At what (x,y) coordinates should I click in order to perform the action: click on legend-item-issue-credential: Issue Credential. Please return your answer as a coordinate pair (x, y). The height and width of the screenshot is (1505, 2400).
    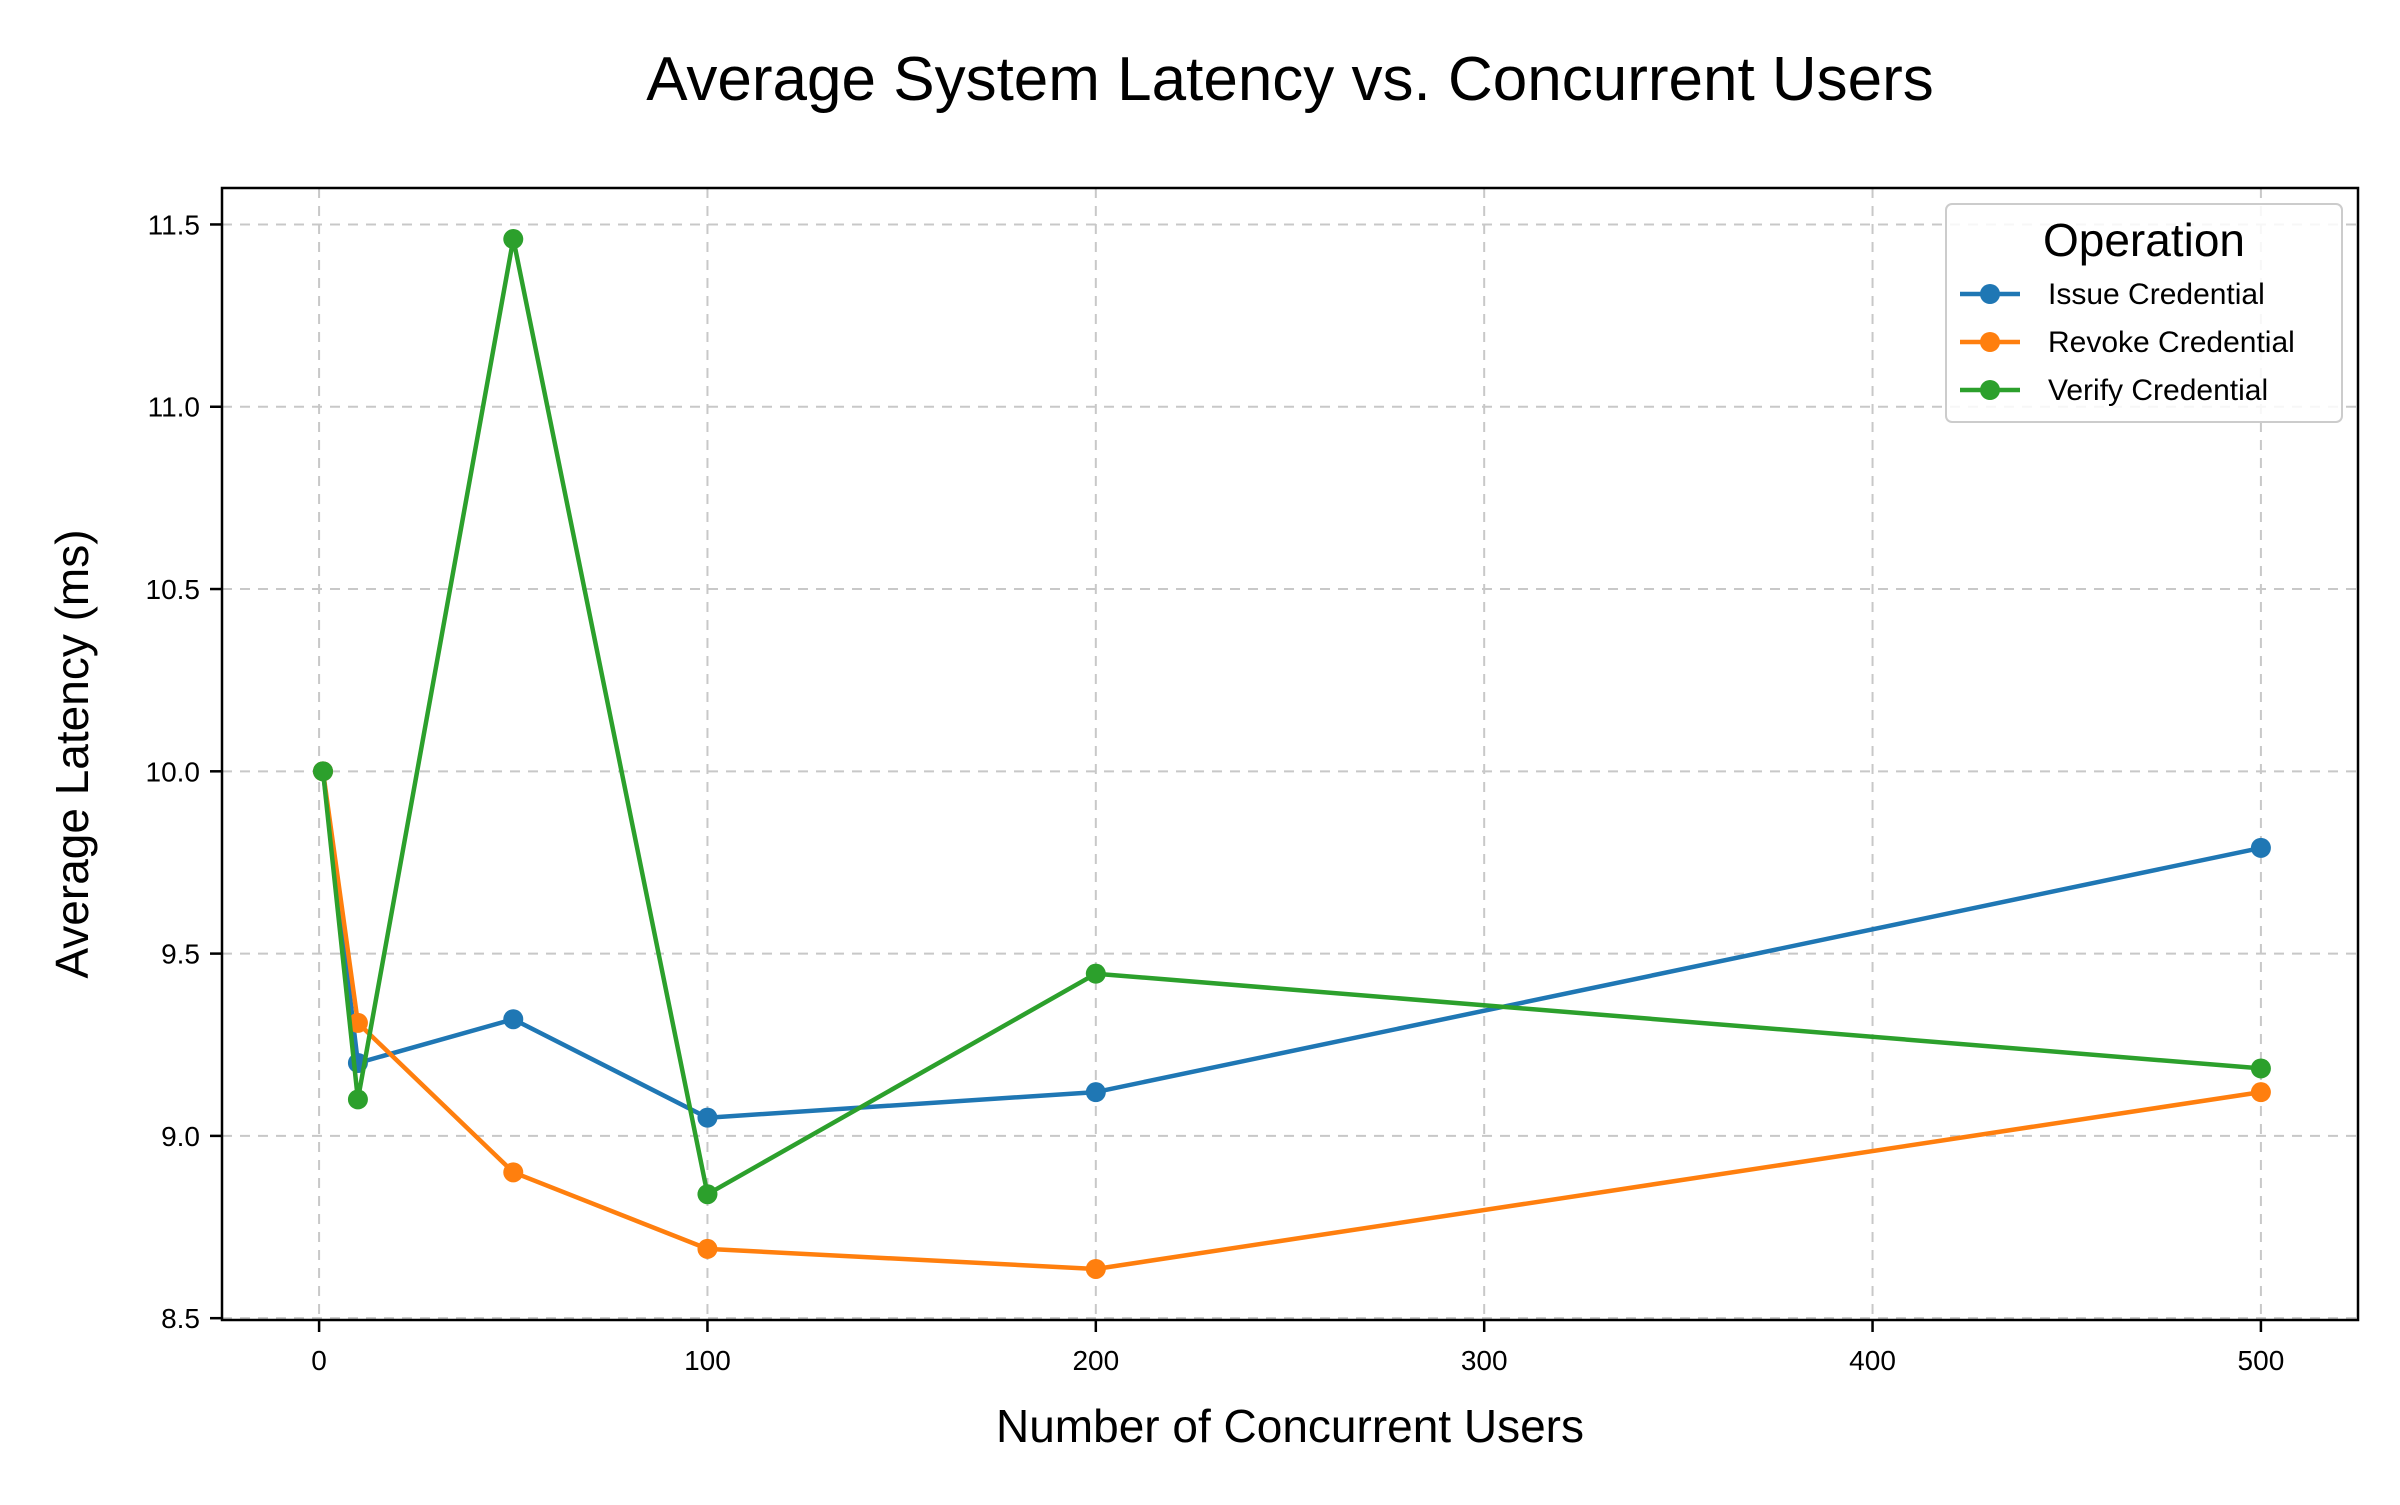
    Looking at the image, I should click on (2112, 294).